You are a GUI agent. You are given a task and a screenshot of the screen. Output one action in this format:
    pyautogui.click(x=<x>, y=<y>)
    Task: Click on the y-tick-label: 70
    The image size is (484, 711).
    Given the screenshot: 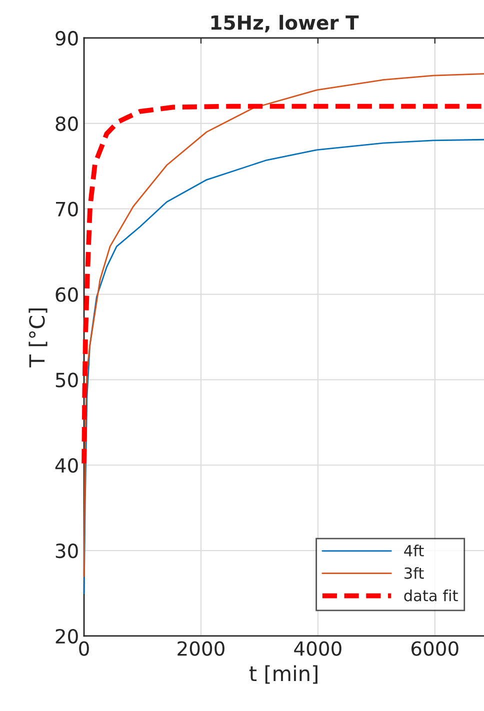 What is the action you would take?
    pyautogui.click(x=67, y=209)
    